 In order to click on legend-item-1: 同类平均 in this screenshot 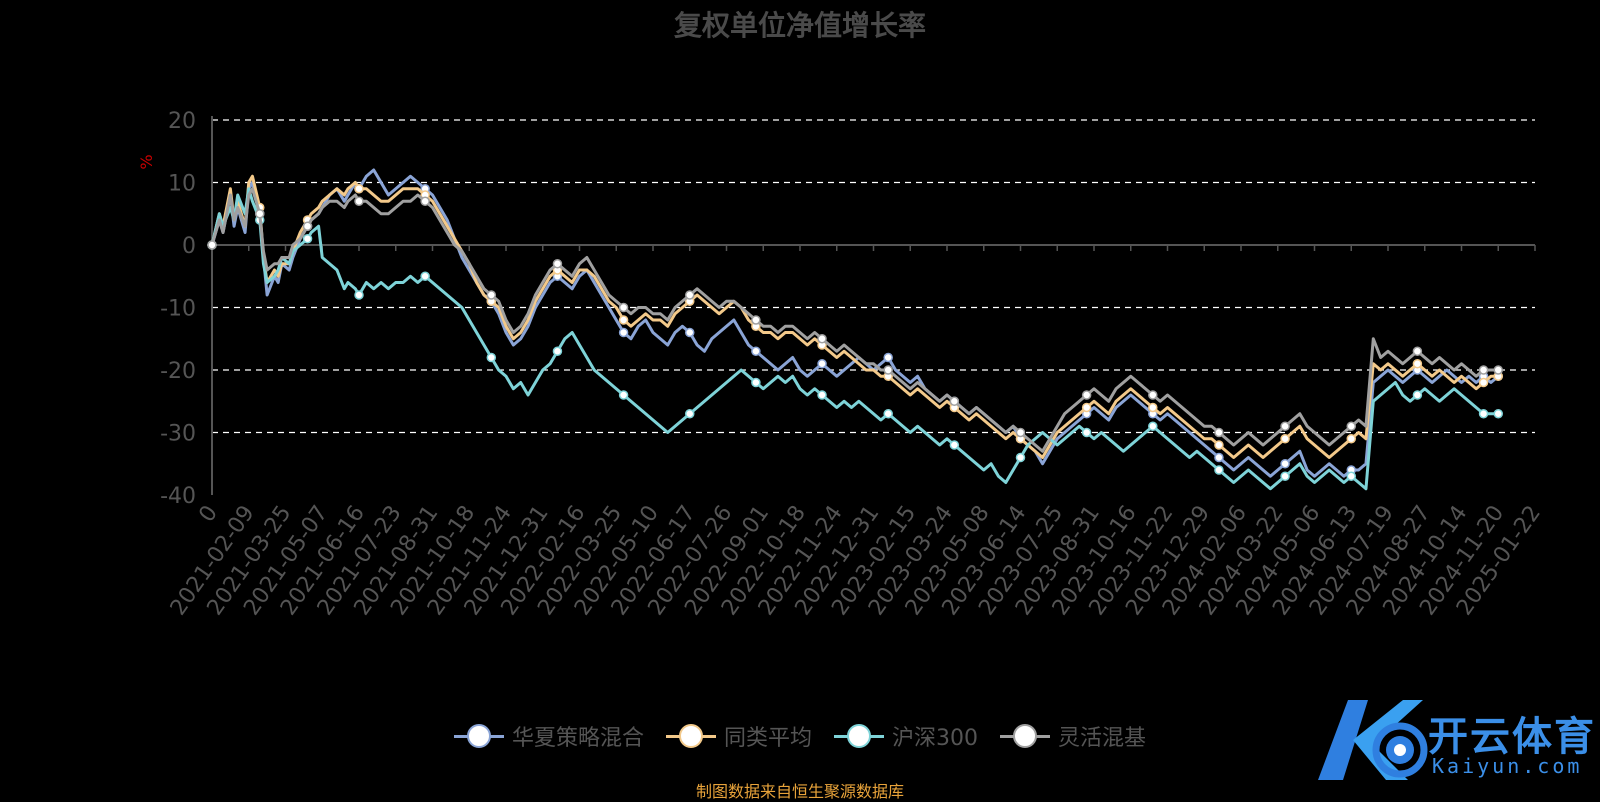, I will do `click(739, 736)`.